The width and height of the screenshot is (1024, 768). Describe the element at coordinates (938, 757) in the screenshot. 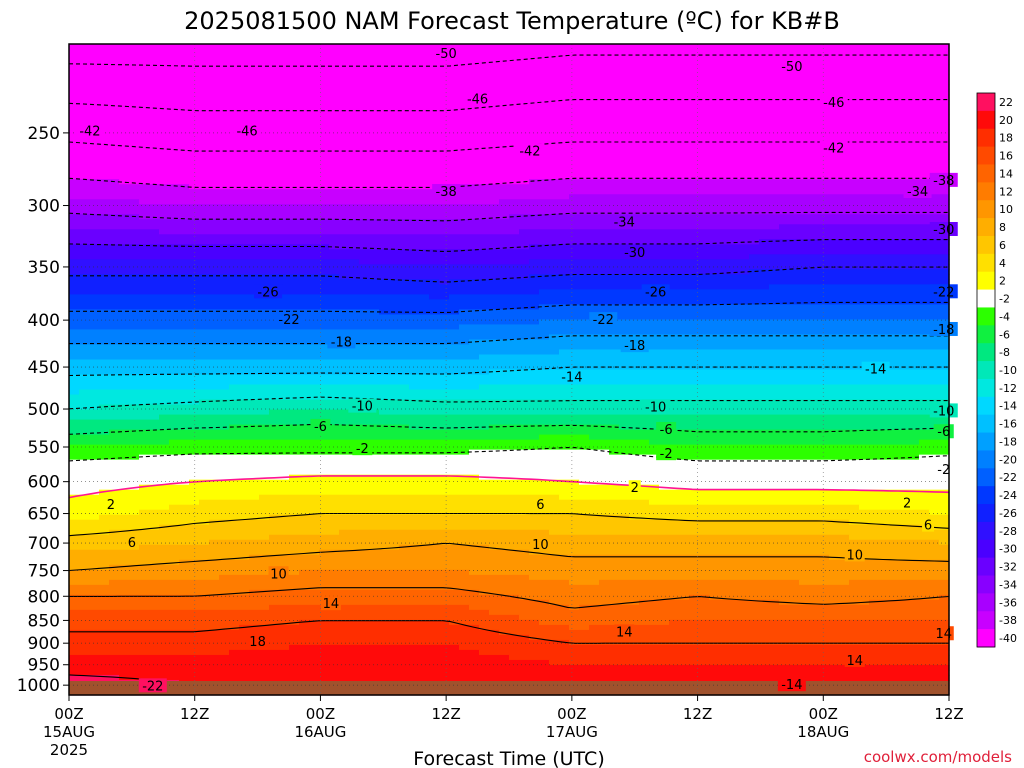

I see `credit-link: coolwx.com/models` at that location.